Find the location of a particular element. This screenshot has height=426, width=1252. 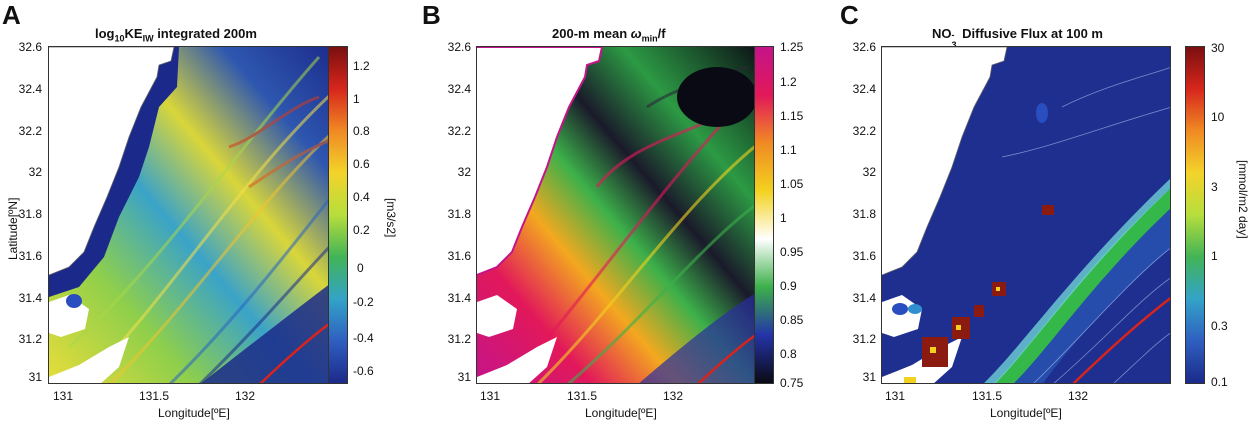

colorbar-tick-label: -0.2 is located at coordinates (363, 302).